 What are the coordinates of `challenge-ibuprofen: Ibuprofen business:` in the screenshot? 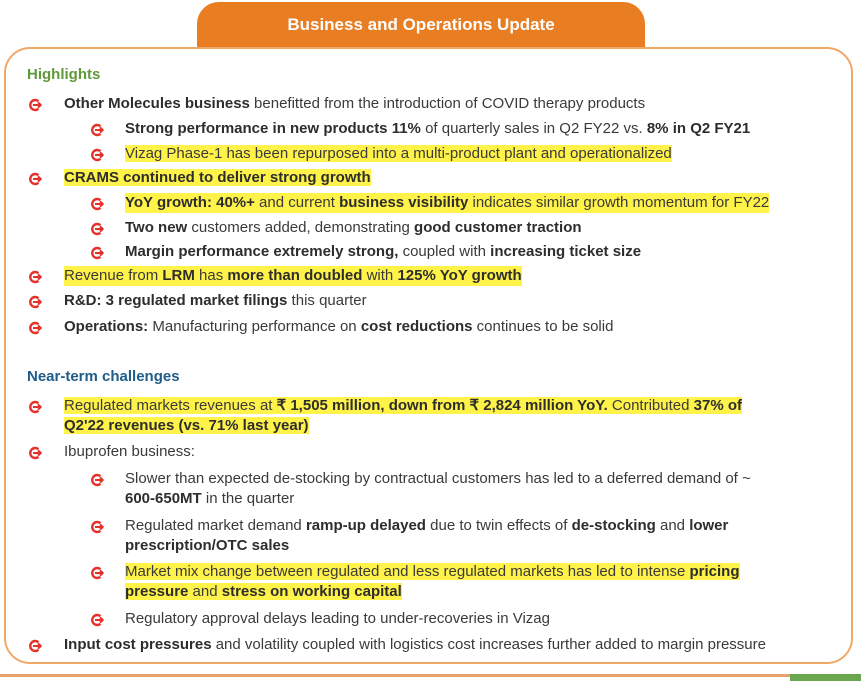 It's located at (129, 451).